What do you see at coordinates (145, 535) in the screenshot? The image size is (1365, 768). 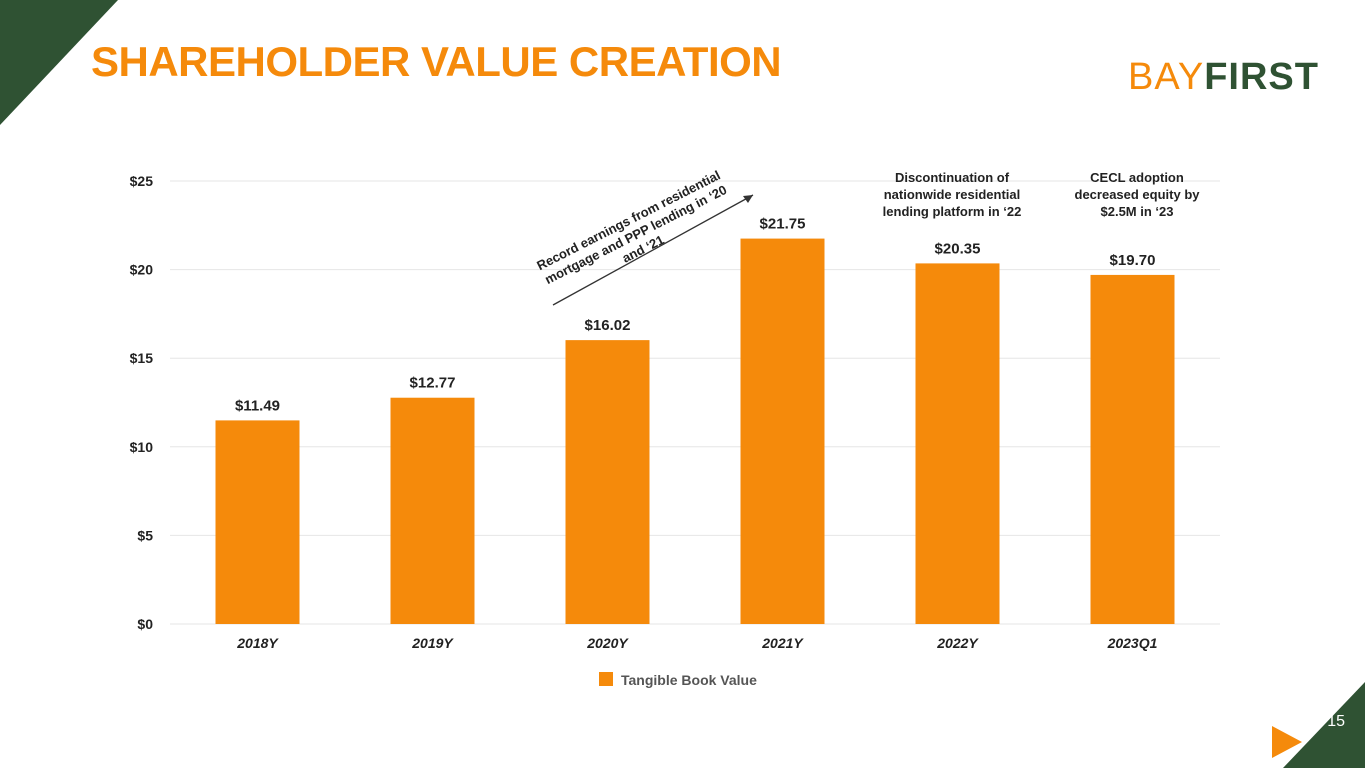 I see `y-tick-label: $5` at bounding box center [145, 535].